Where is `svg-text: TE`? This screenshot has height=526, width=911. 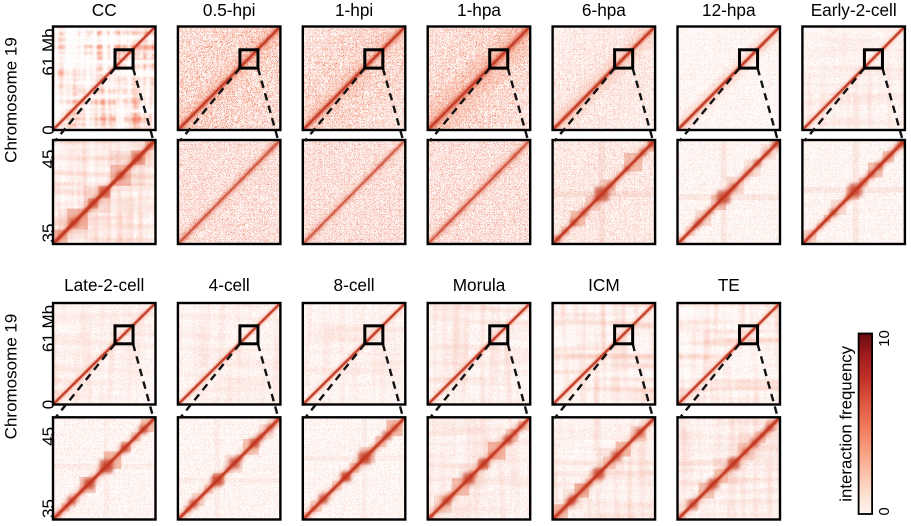 svg-text: TE is located at coordinates (729, 285).